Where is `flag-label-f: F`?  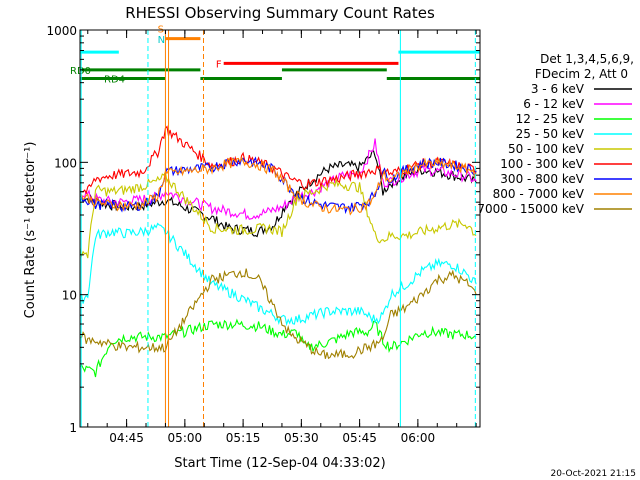 flag-label-f: F is located at coordinates (219, 64).